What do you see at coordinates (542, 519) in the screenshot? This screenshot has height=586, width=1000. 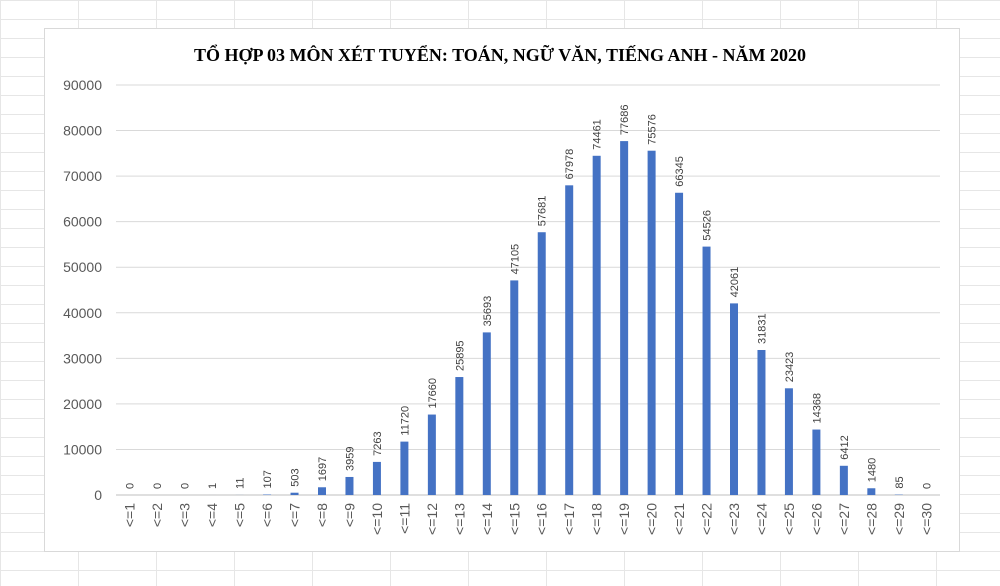 I see `x-tick-label: <=16` at bounding box center [542, 519].